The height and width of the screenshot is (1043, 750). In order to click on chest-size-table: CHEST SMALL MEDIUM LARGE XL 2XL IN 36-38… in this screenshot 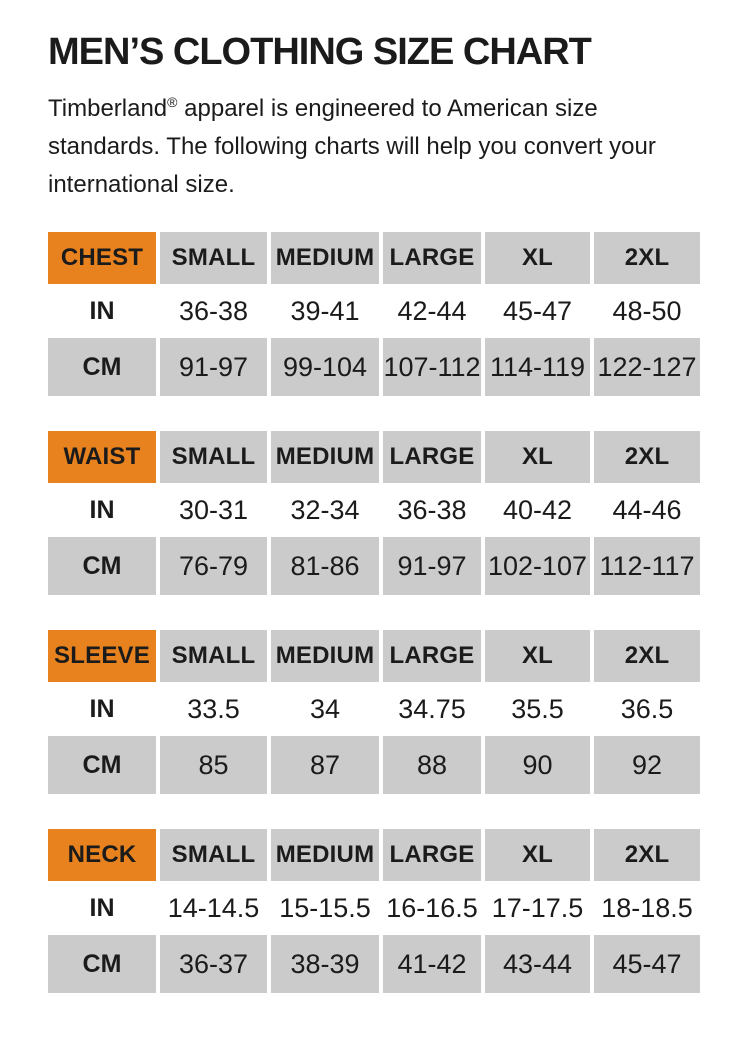, I will do `click(375, 314)`.